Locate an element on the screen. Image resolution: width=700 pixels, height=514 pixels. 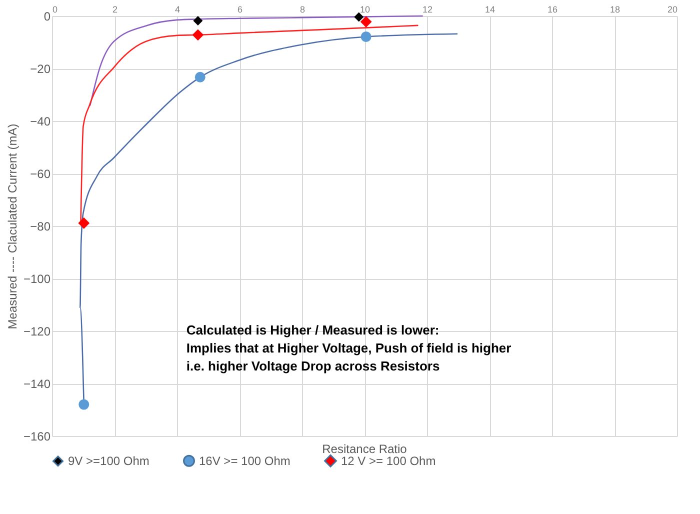
x-tick-label: 8 is located at coordinates (303, 9).